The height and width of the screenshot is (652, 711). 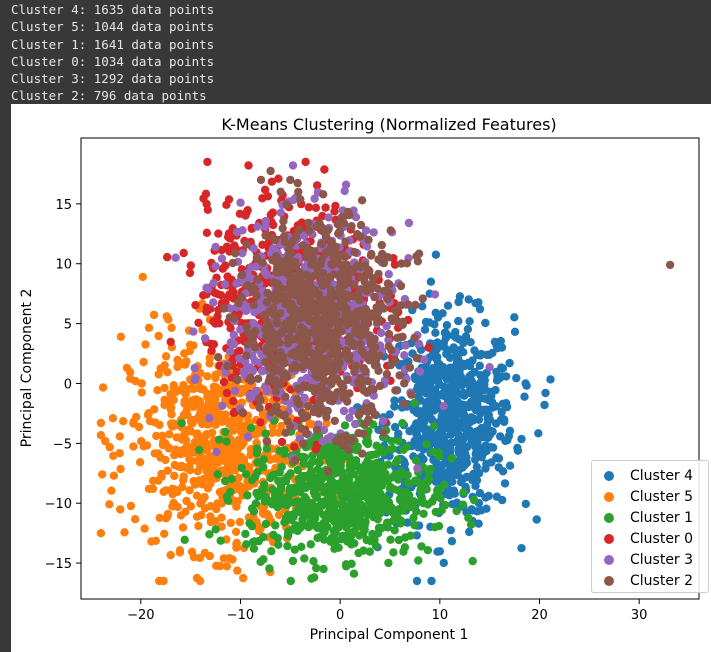 I want to click on console-line: Cluster 2: 796 data points, so click(x=109, y=96).